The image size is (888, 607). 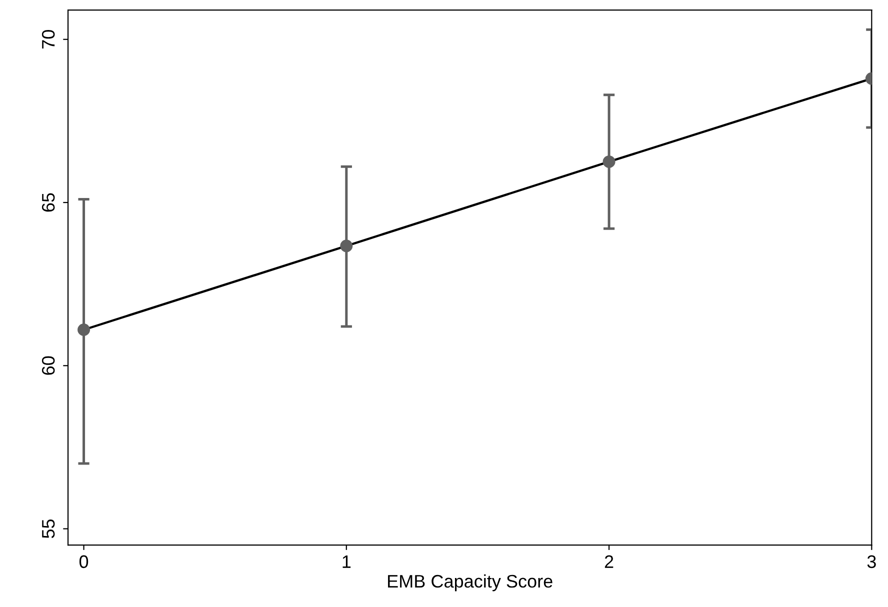 What do you see at coordinates (48, 365) in the screenshot?
I see `y-tick-label: 60` at bounding box center [48, 365].